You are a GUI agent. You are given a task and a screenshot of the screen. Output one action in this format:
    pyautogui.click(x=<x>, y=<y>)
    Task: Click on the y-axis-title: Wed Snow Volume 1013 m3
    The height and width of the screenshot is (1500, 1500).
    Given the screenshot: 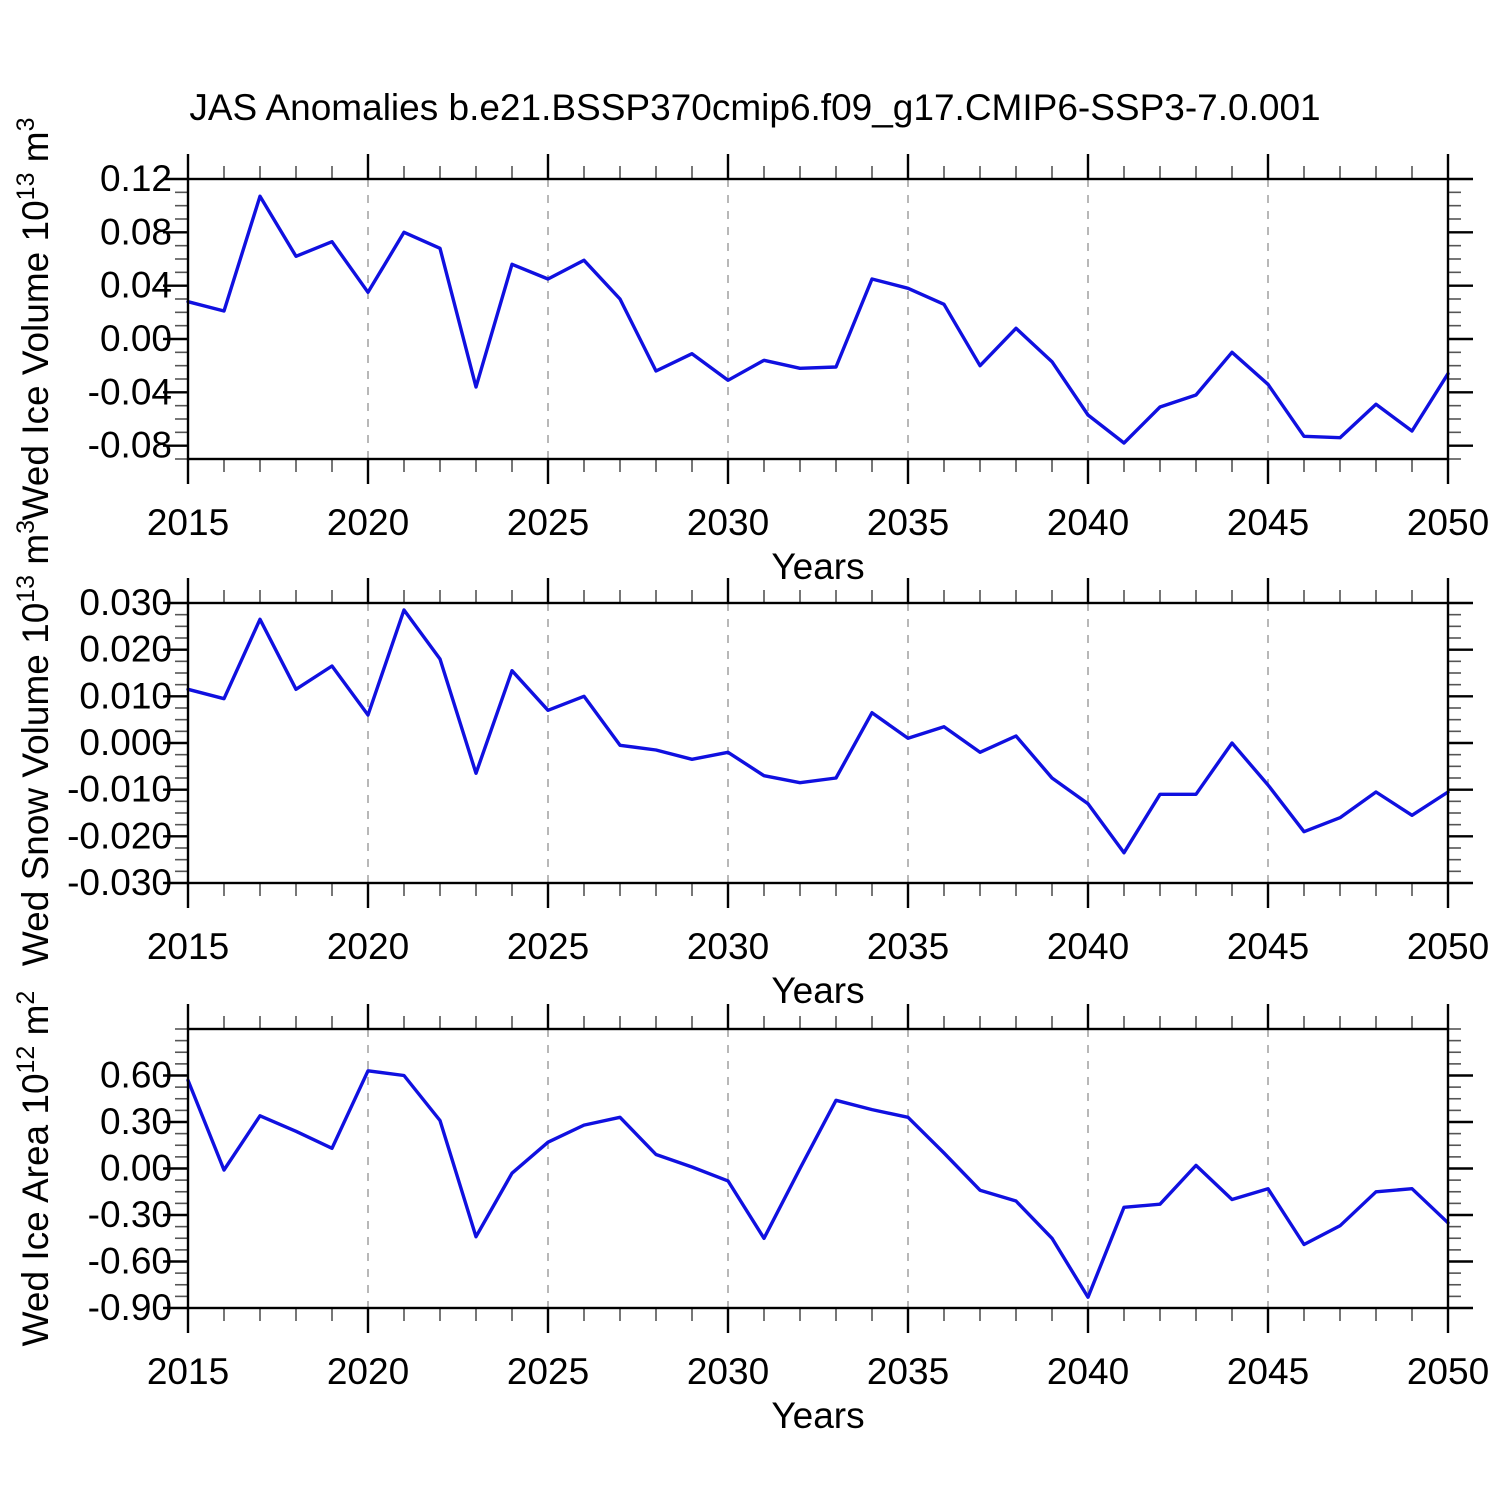 What is the action you would take?
    pyautogui.click(x=34, y=743)
    